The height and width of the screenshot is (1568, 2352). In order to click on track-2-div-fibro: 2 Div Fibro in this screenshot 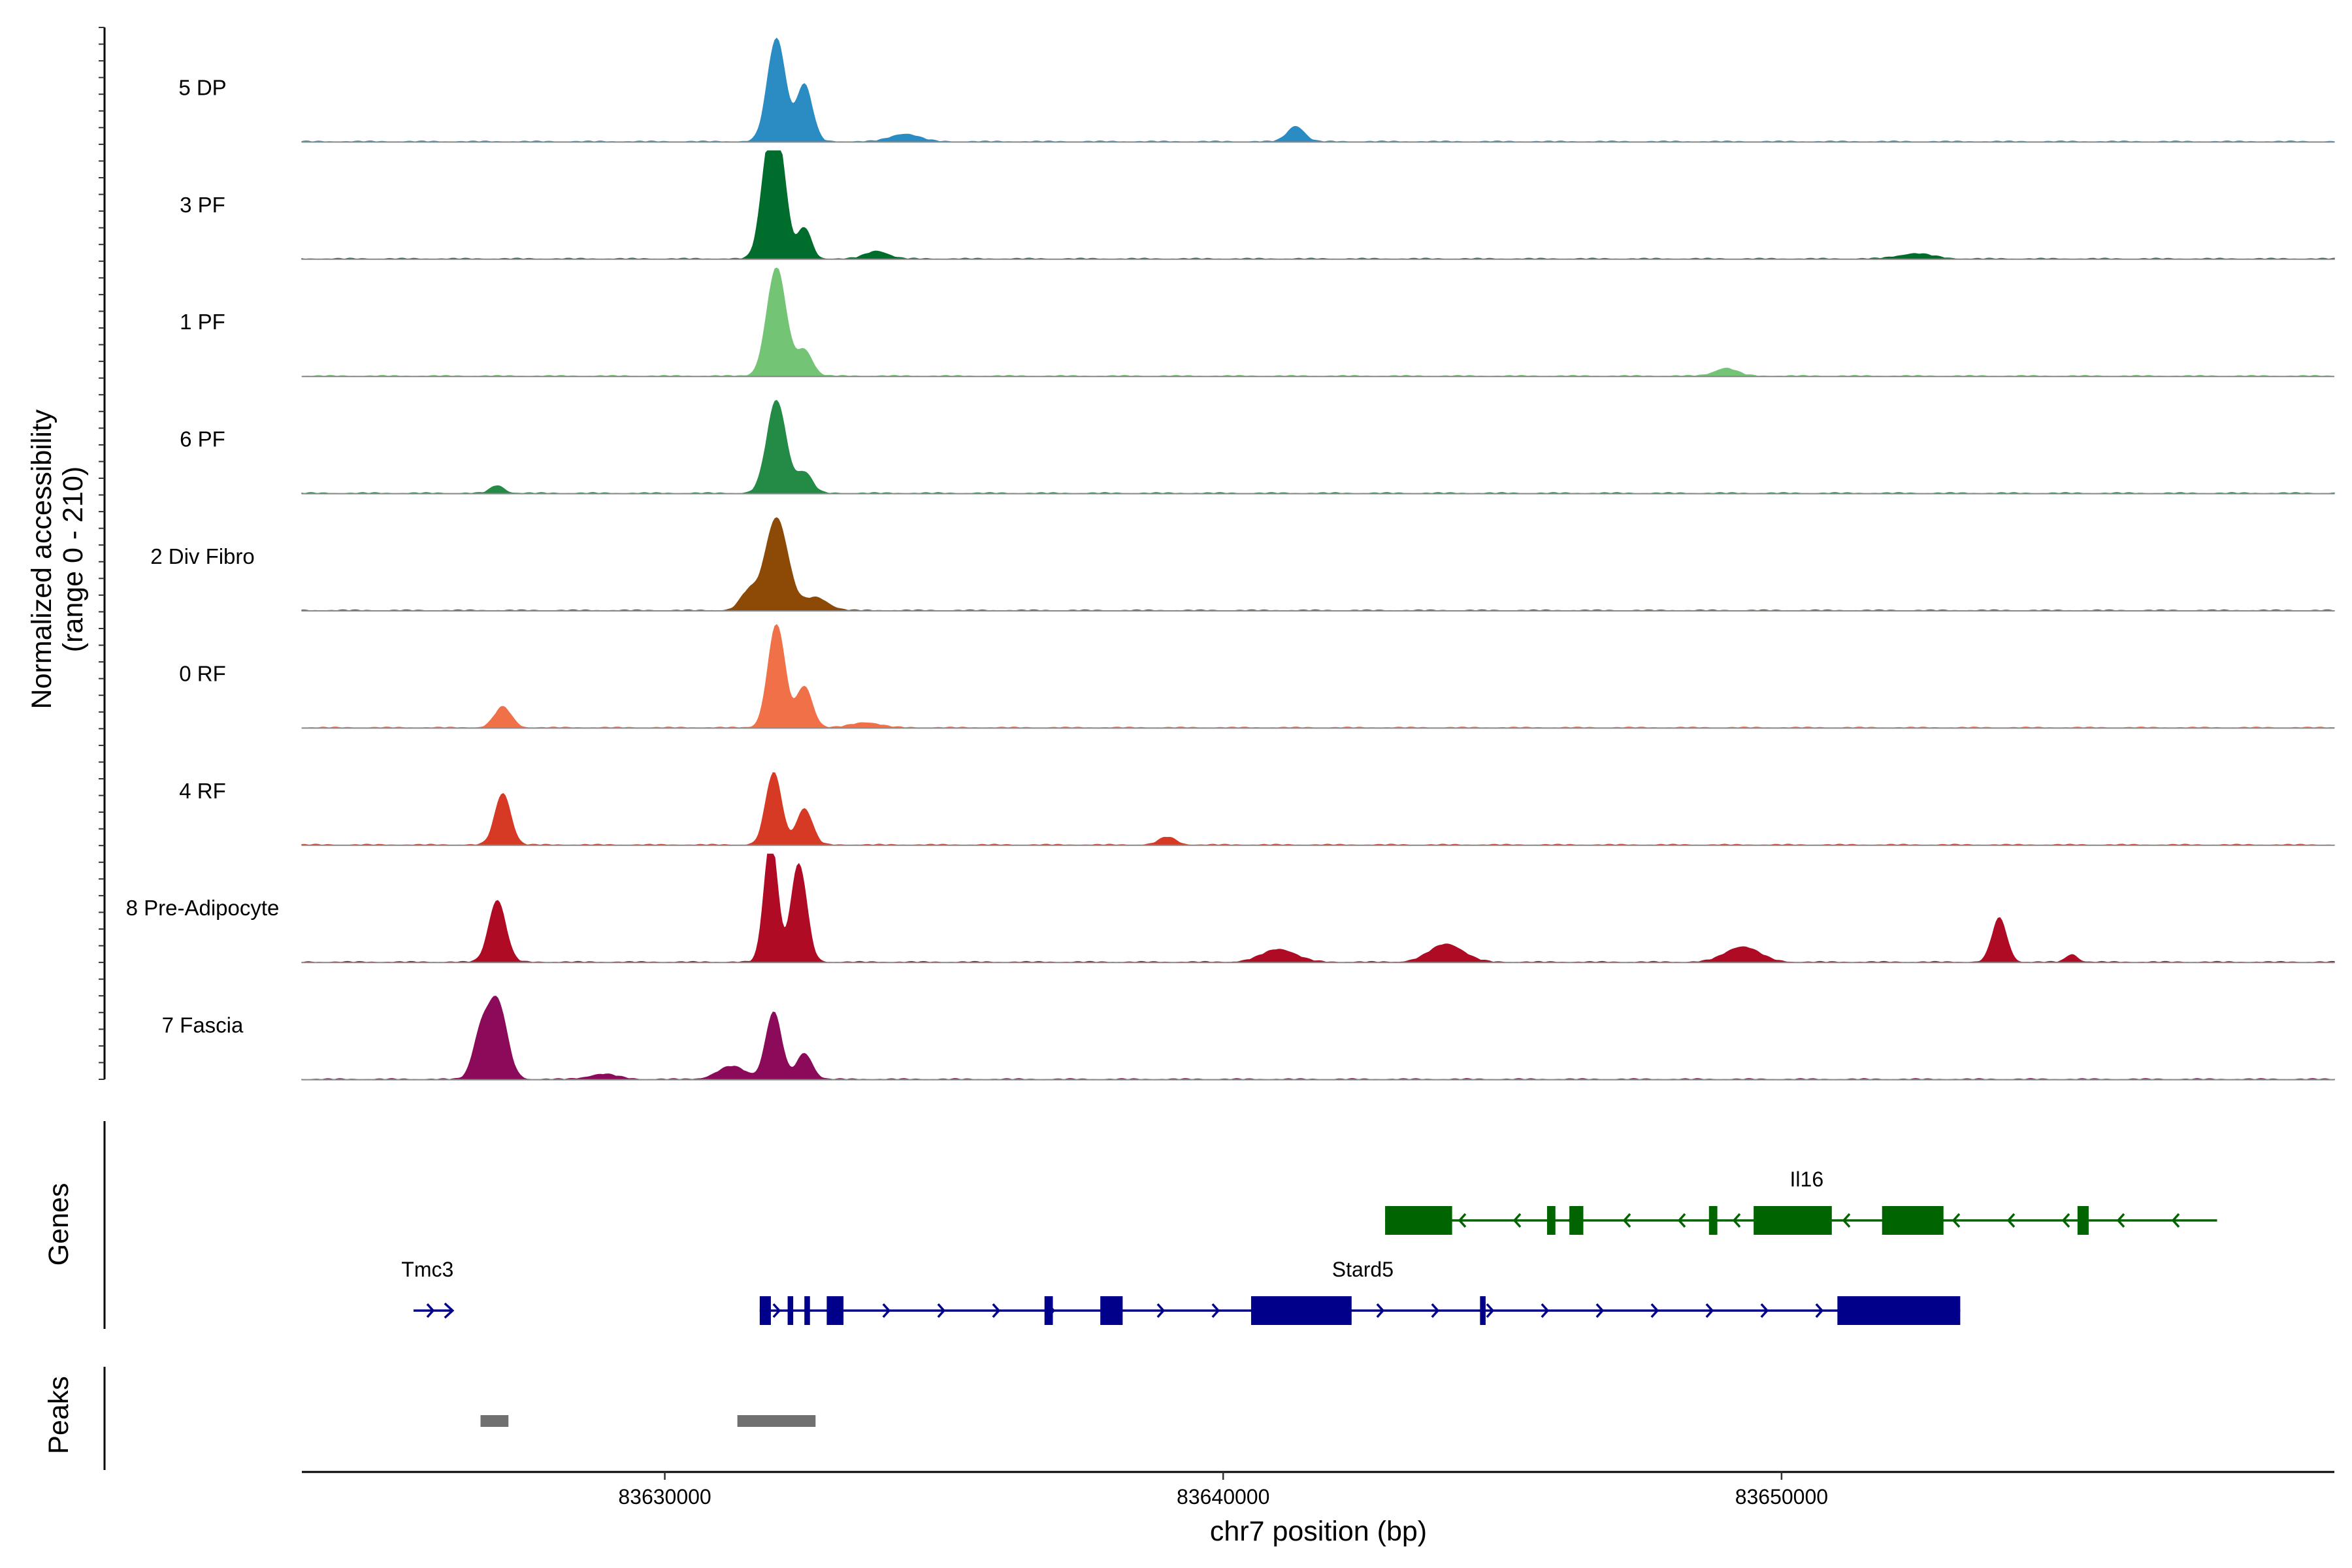, I will do `click(1242, 564)`.